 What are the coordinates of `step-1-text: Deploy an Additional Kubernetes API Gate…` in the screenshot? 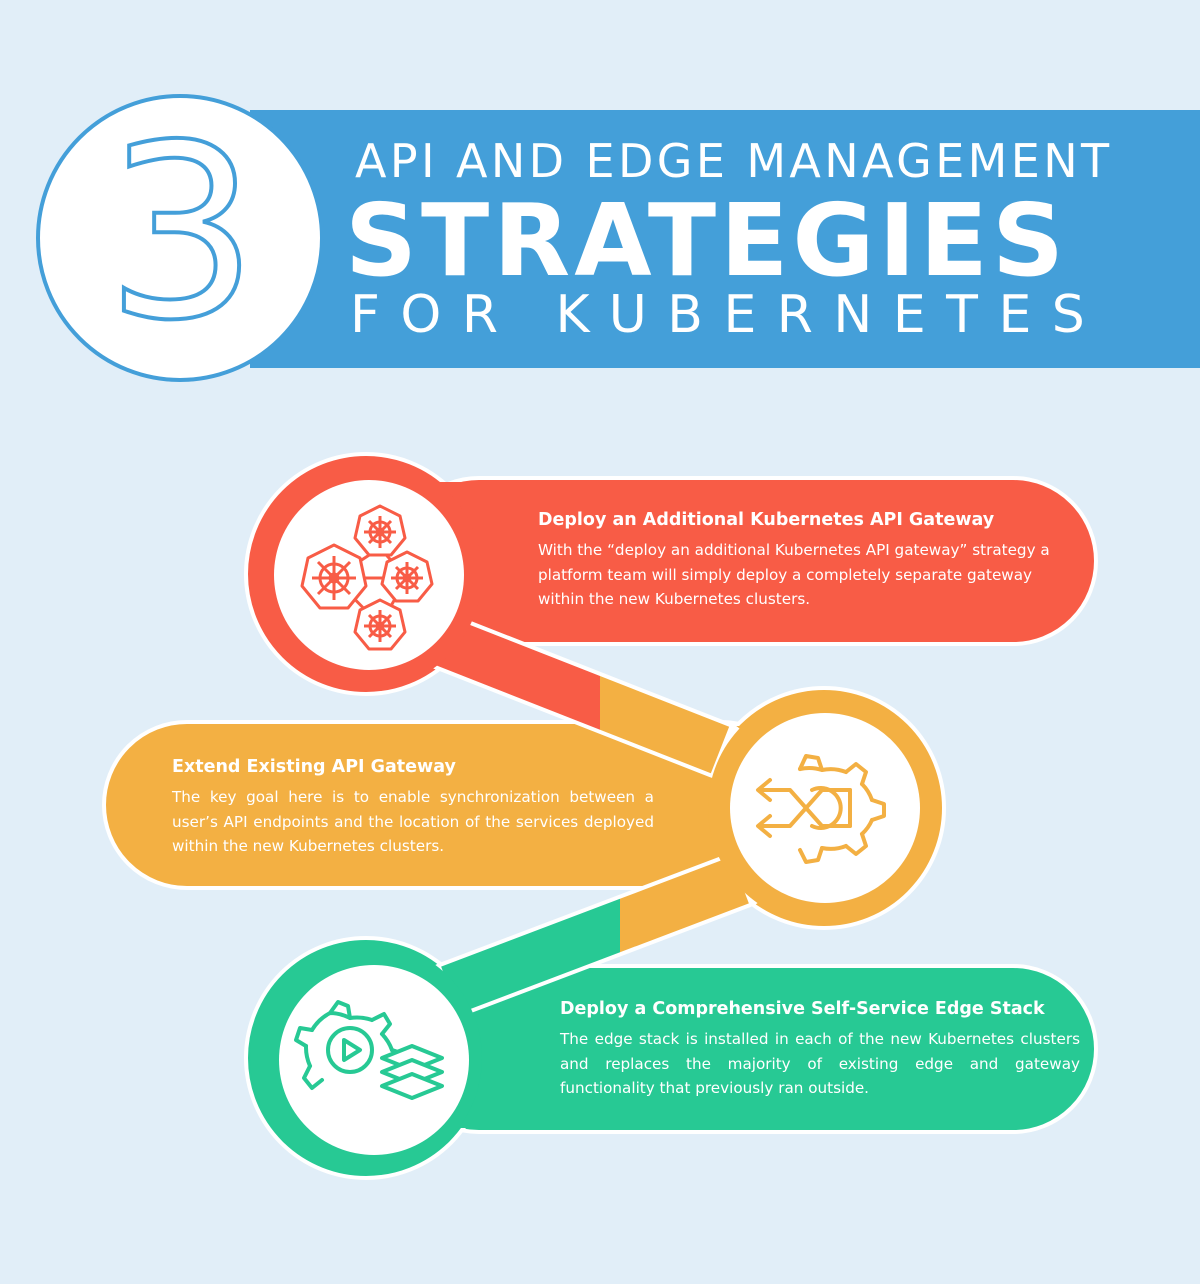 It's located at (808, 560).